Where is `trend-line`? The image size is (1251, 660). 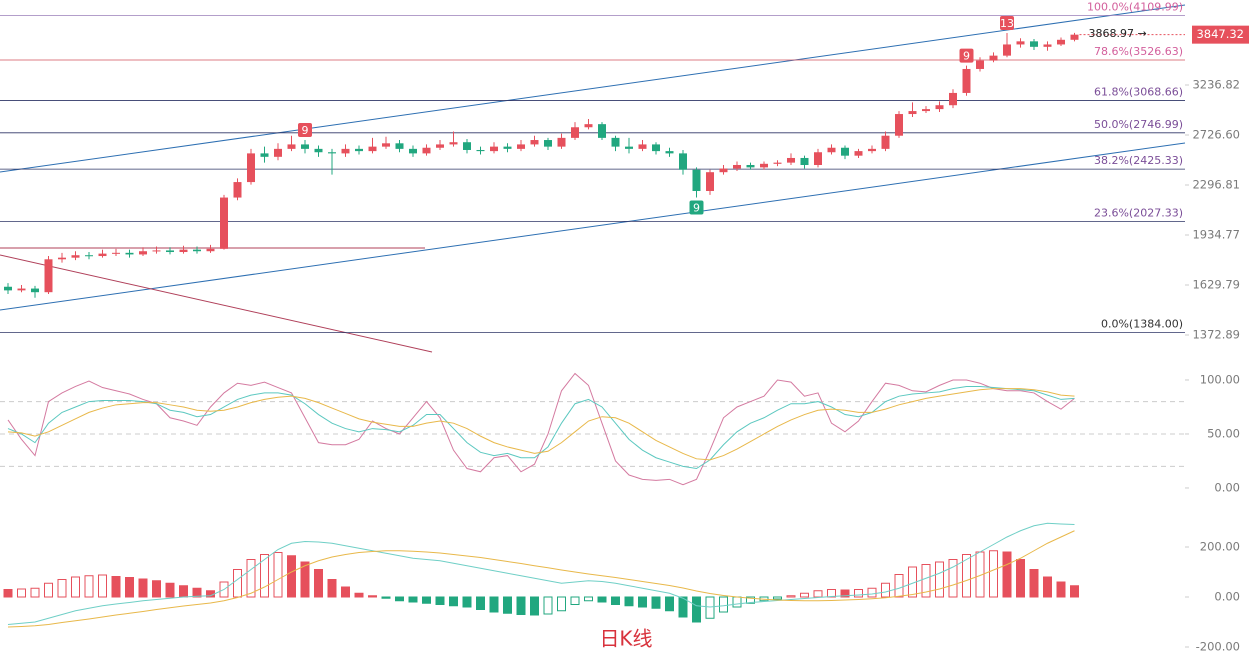 trend-line is located at coordinates (216, 303).